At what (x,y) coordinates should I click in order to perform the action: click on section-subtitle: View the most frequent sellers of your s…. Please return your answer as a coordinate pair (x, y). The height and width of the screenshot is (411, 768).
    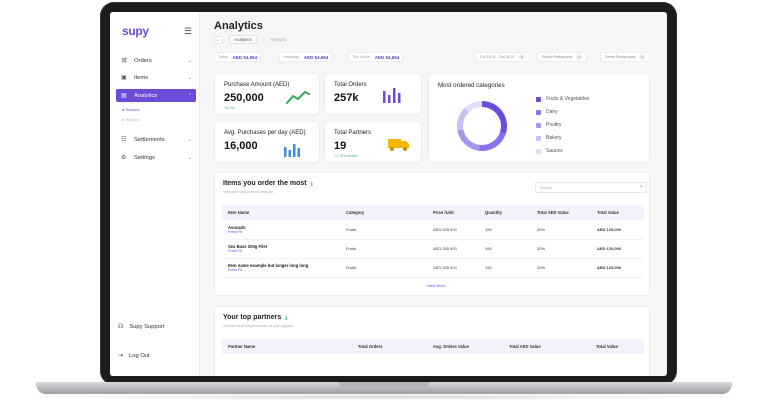
    Looking at the image, I should click on (258, 326).